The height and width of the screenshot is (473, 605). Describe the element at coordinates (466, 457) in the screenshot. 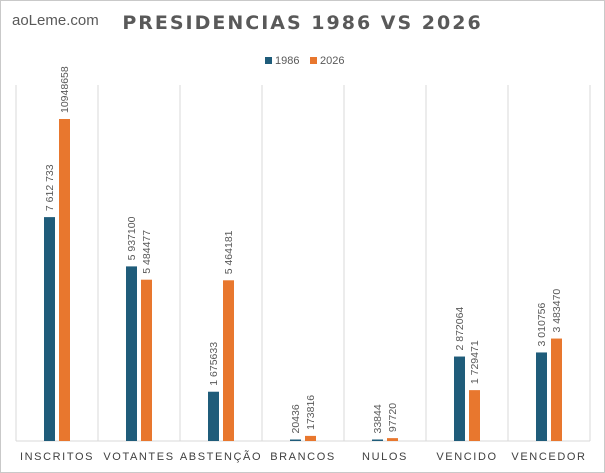

I see `category-label-5: VENCIDO` at that location.